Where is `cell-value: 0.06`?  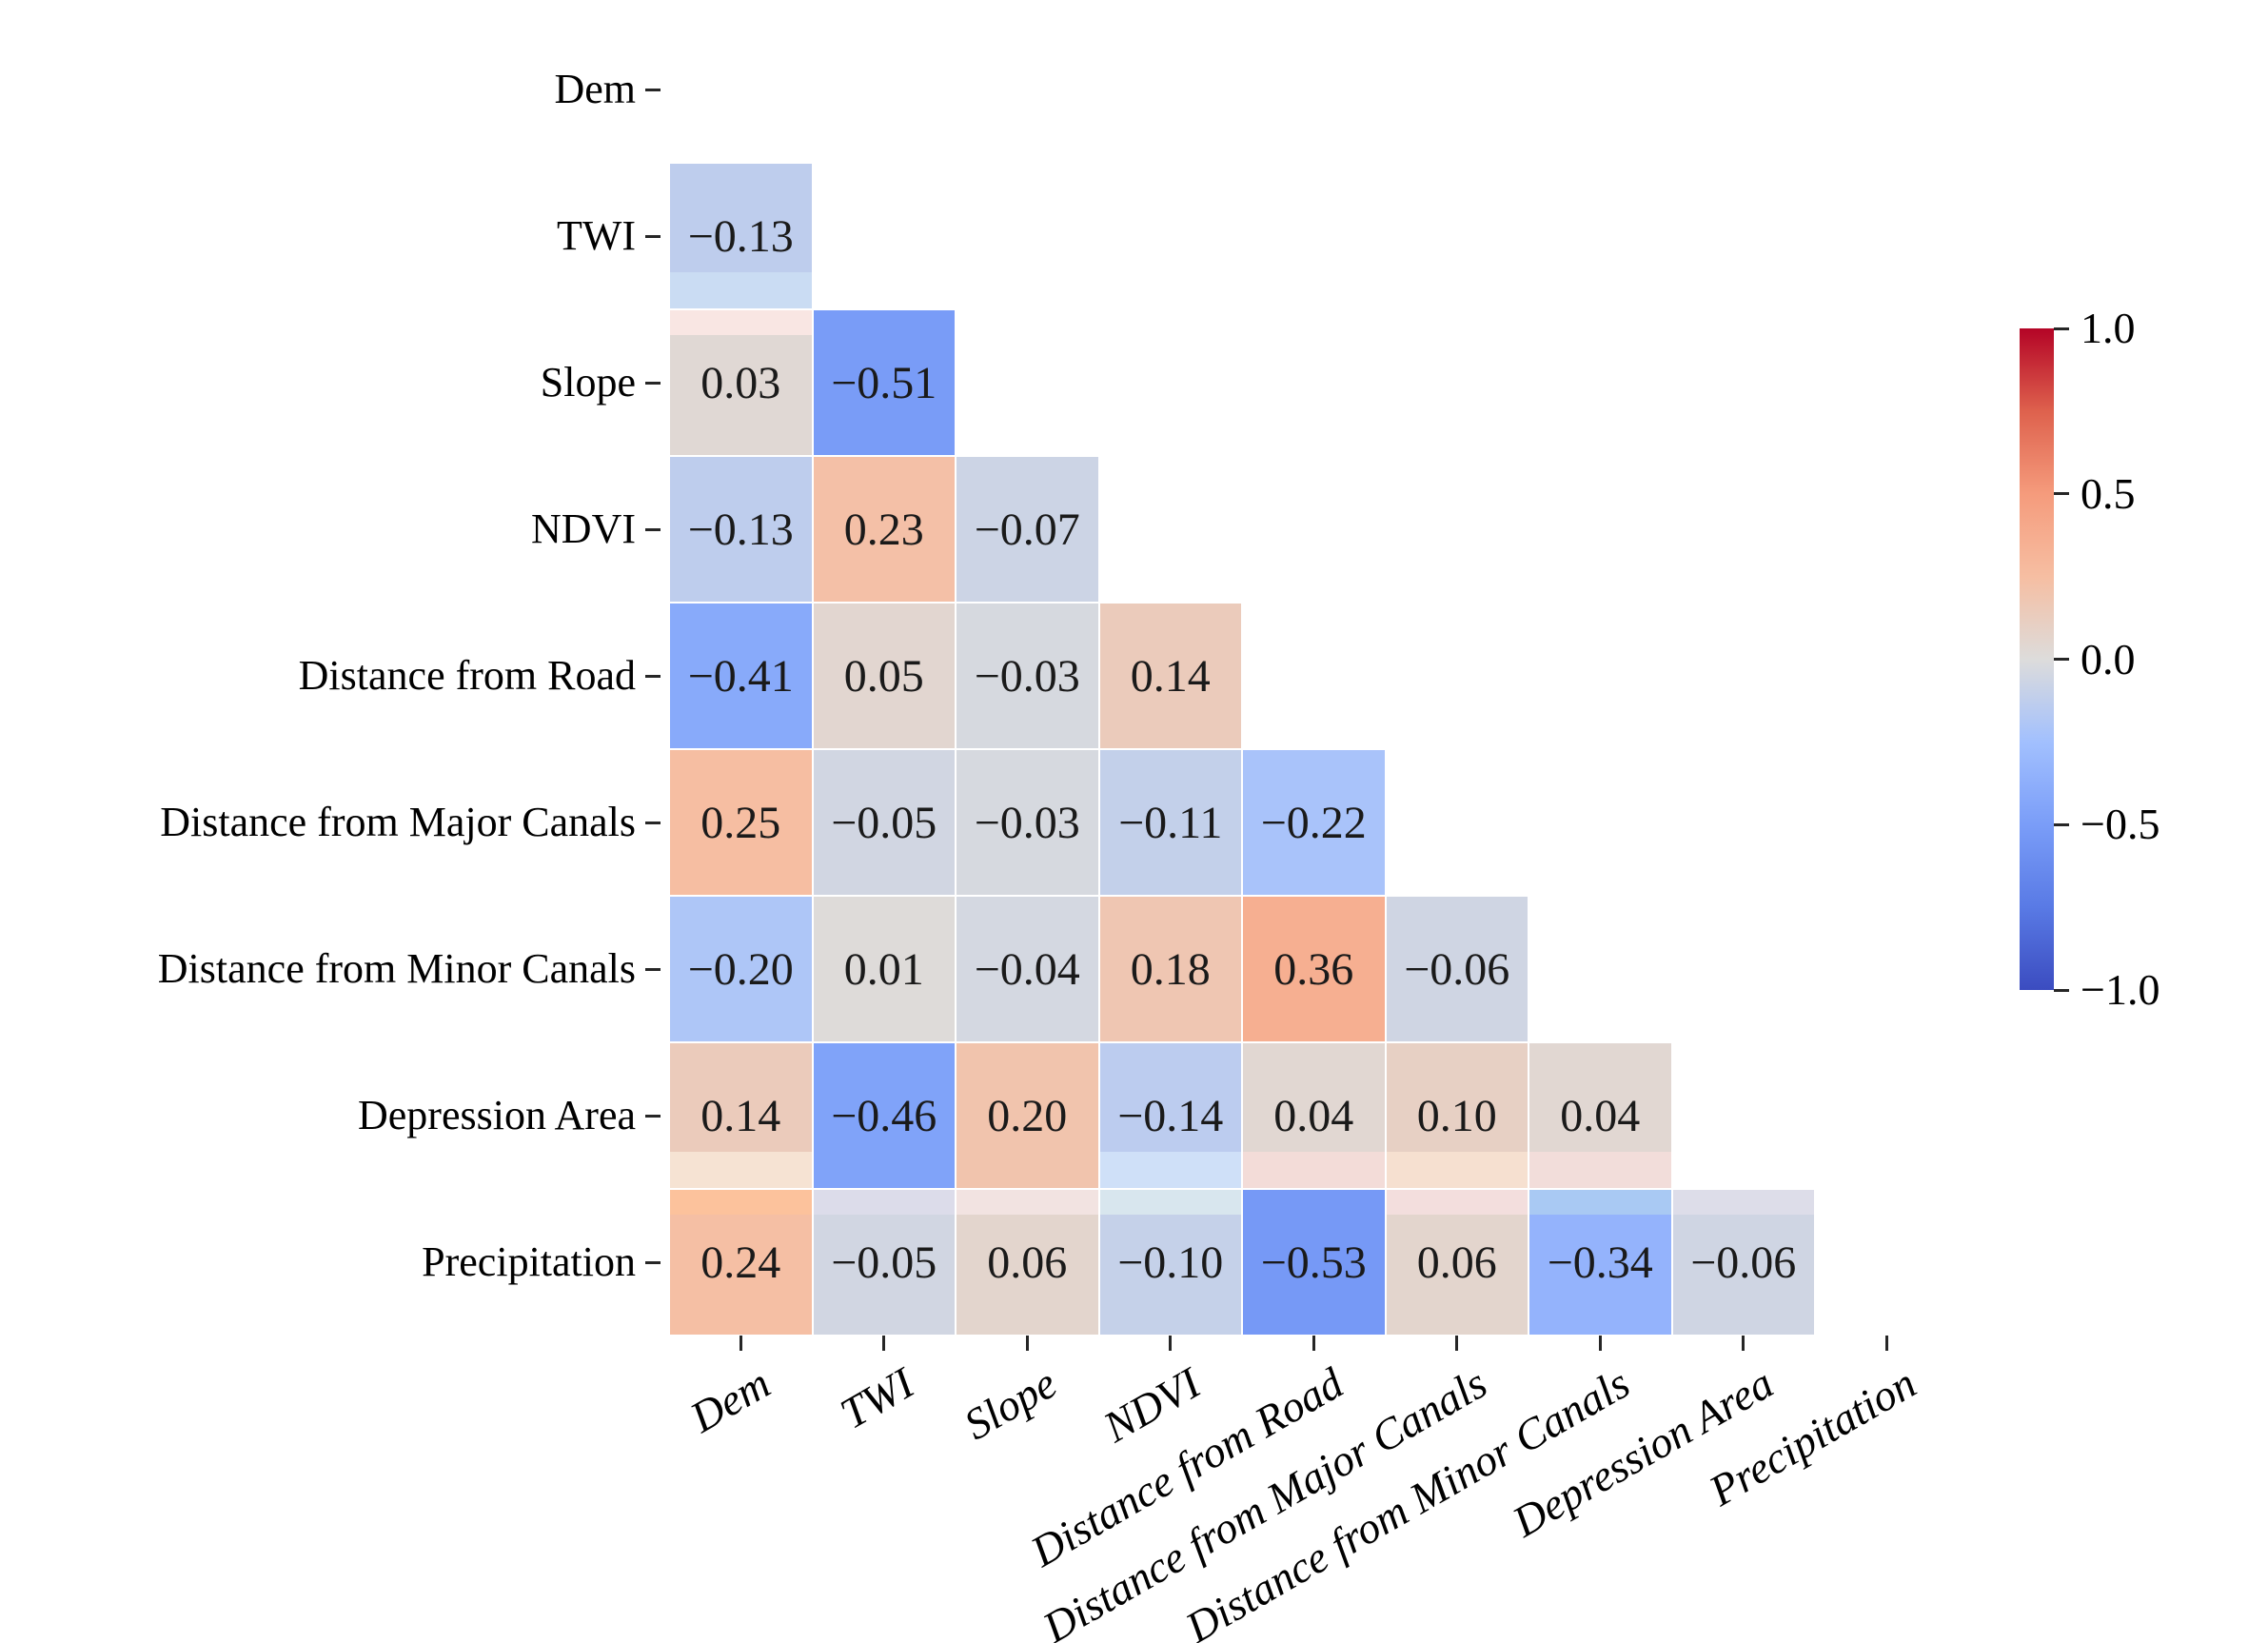
cell-value: 0.06 is located at coordinates (1457, 1262).